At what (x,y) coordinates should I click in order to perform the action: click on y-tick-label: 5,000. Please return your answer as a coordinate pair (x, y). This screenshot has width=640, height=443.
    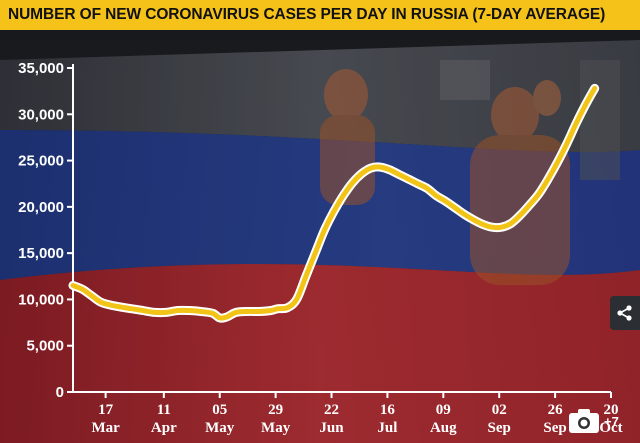
    Looking at the image, I should click on (45, 346).